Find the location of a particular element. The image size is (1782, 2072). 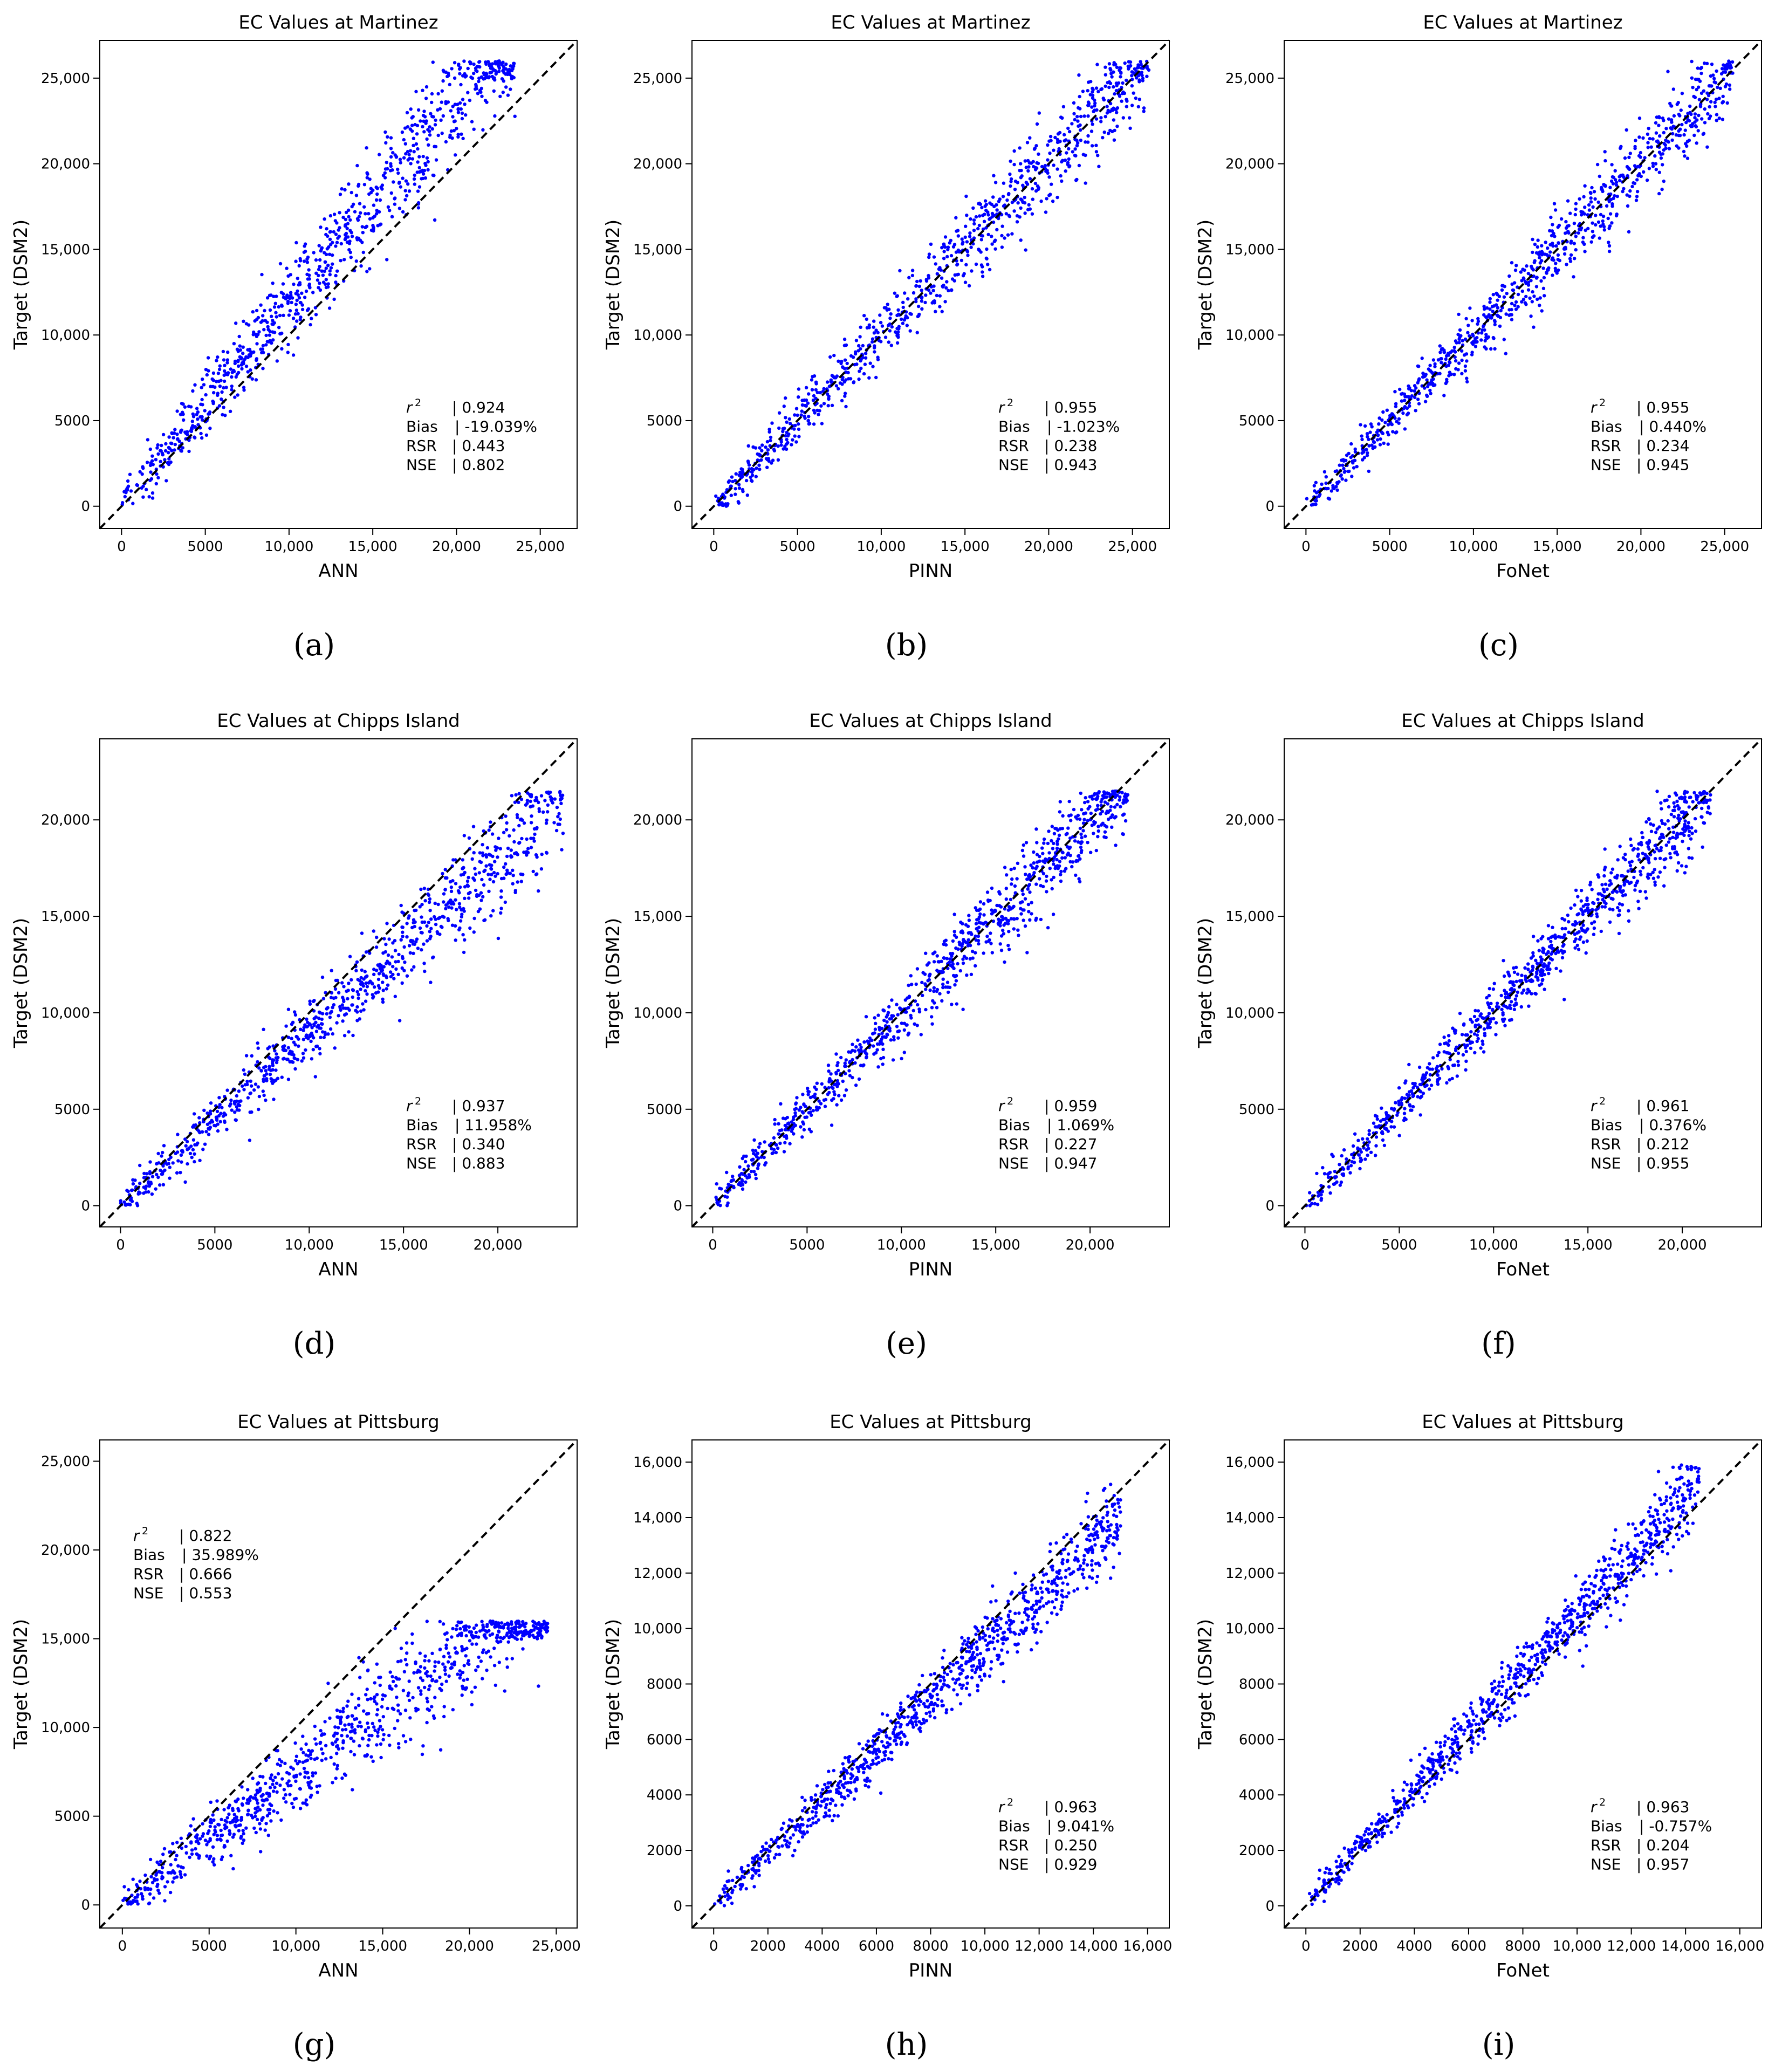

scatter-points is located at coordinates (1508, 999).